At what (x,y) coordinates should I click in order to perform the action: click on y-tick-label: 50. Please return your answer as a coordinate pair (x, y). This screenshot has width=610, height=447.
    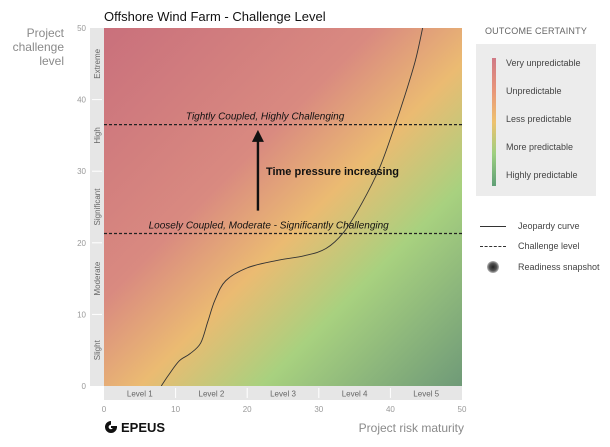
    Looking at the image, I should click on (81, 28).